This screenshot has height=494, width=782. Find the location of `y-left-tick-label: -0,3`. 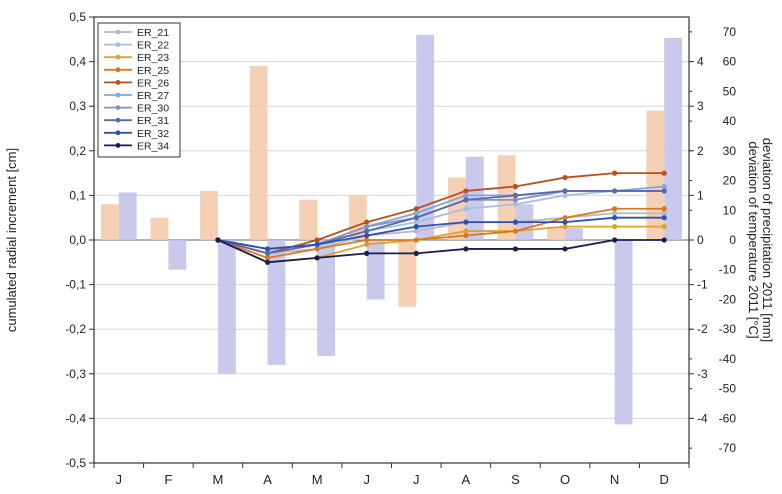

y-left-tick-label: -0,3 is located at coordinates (75, 374).